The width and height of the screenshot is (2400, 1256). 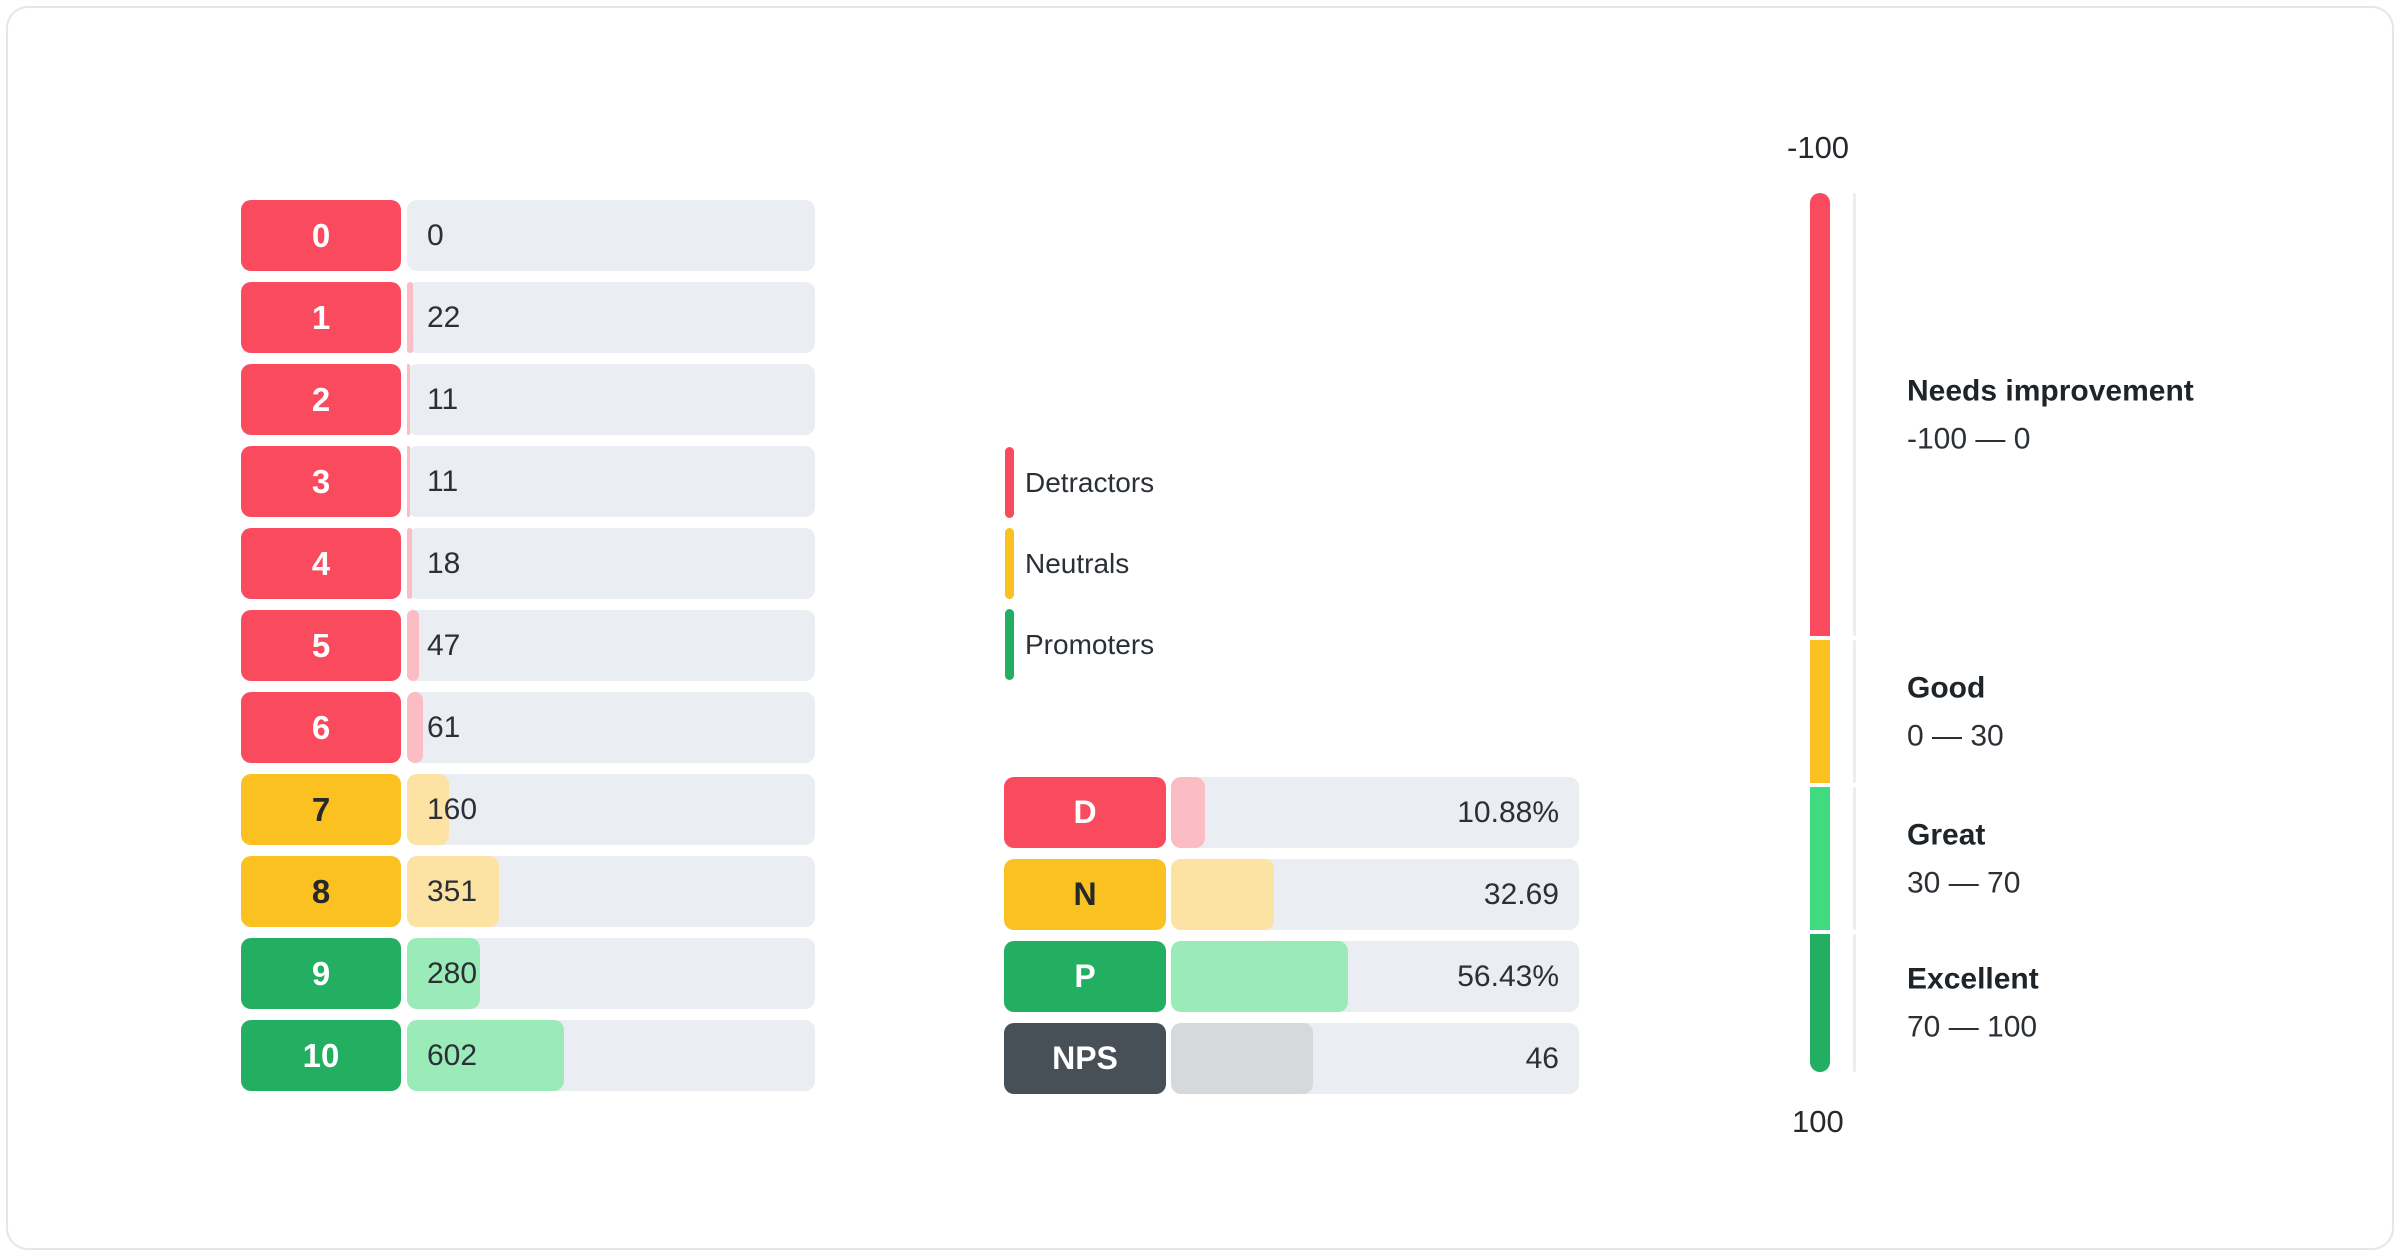 What do you see at coordinates (321, 809) in the screenshot?
I see `score-chip: 7` at bounding box center [321, 809].